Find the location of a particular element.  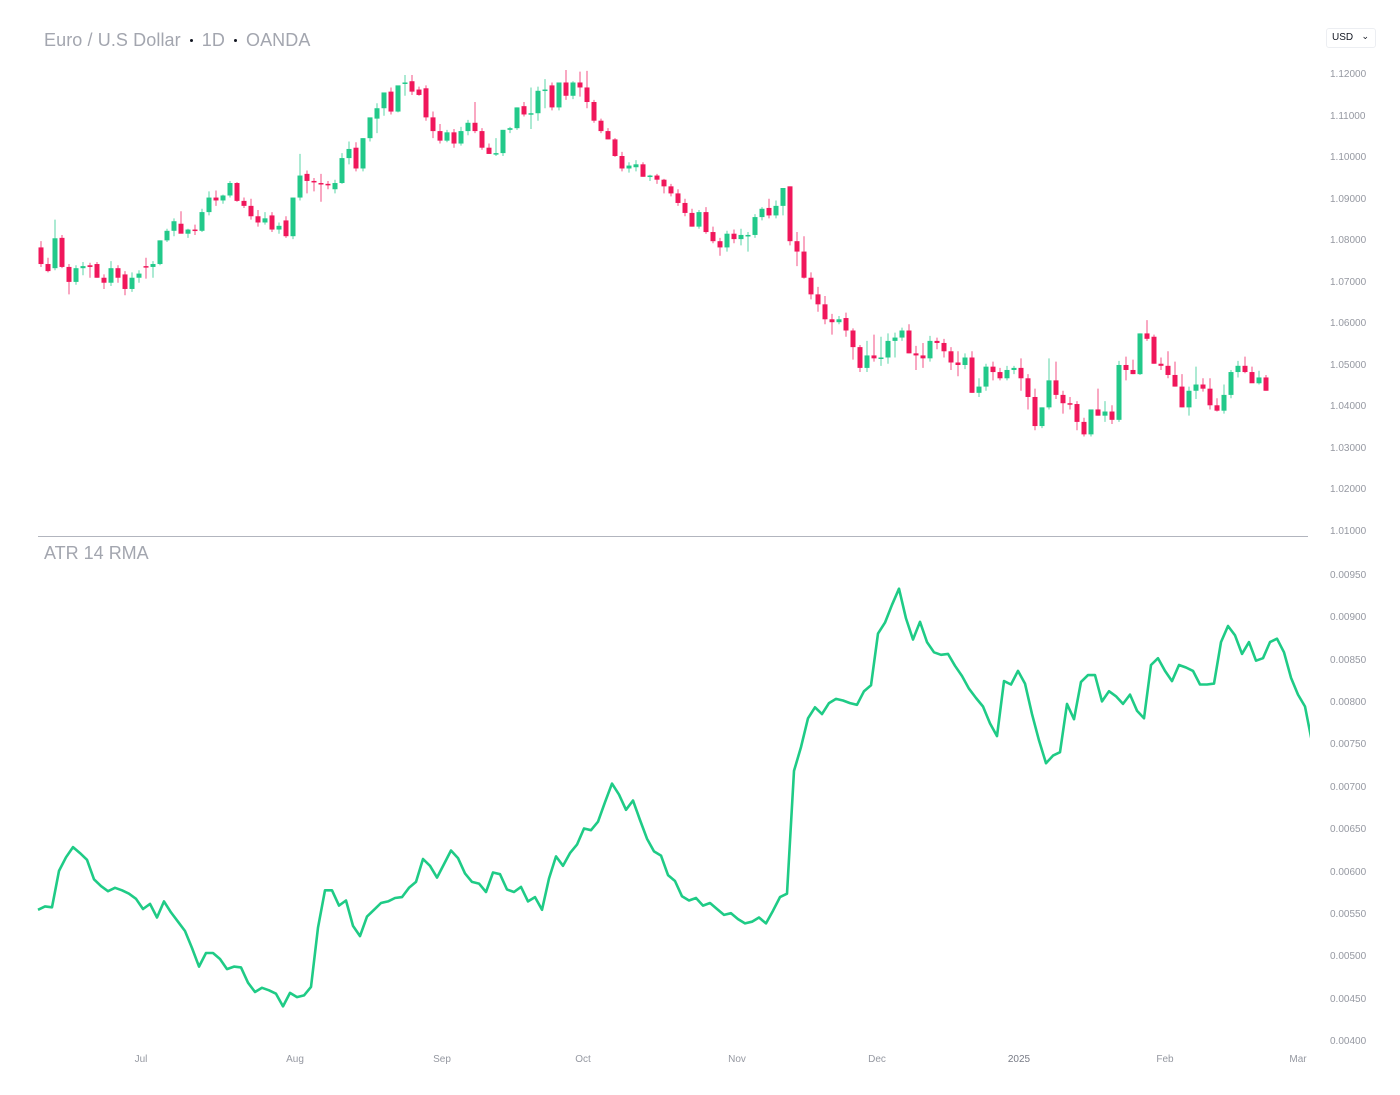

atr-axis-label: 0.00700 is located at coordinates (1348, 787).